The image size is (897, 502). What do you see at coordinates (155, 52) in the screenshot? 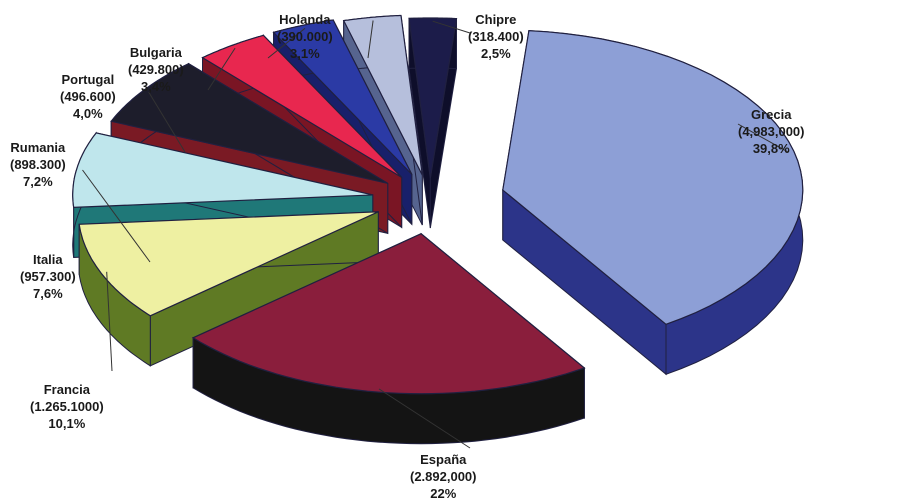
I see `slice-label-bulgaria-name: Bulgaria` at bounding box center [155, 52].